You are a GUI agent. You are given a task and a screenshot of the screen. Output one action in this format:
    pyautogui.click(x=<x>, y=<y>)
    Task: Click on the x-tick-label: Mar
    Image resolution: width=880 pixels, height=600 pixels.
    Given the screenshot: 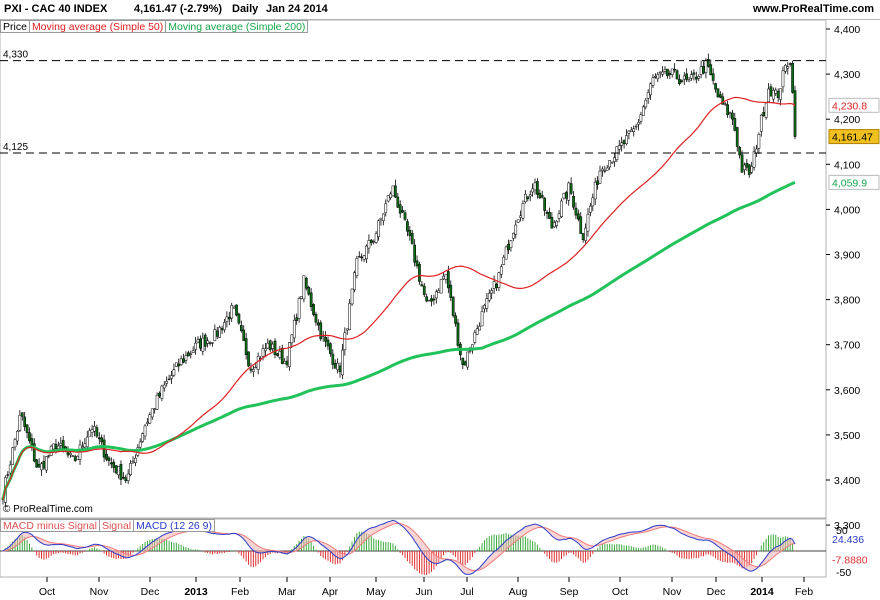 What is the action you would take?
    pyautogui.click(x=287, y=592)
    